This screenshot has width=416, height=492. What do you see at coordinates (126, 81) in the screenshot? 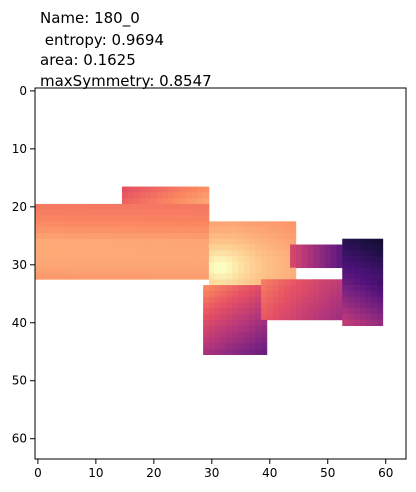
I see `title-line-maxsymmetry: maxSymmetry: 0.8547` at bounding box center [126, 81].